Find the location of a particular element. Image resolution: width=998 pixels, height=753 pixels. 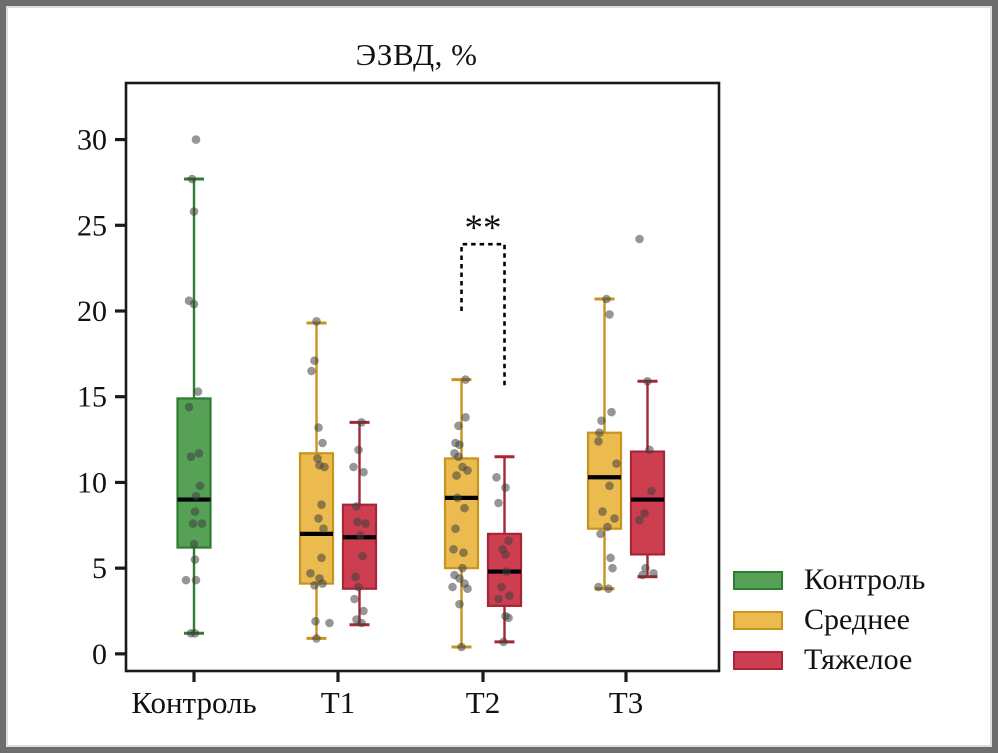

legend: Контроль Среднее Тяжелое is located at coordinates (829, 620).